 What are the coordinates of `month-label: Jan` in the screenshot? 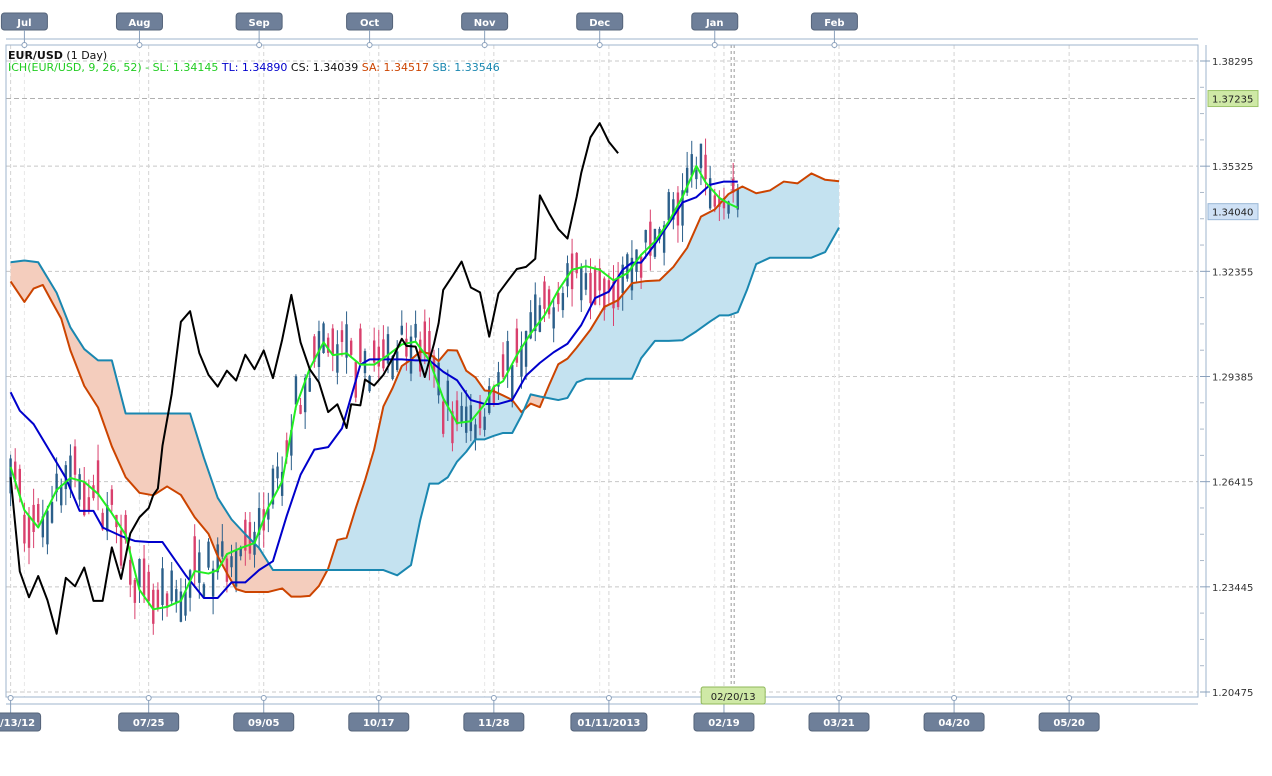 It's located at (714, 23).